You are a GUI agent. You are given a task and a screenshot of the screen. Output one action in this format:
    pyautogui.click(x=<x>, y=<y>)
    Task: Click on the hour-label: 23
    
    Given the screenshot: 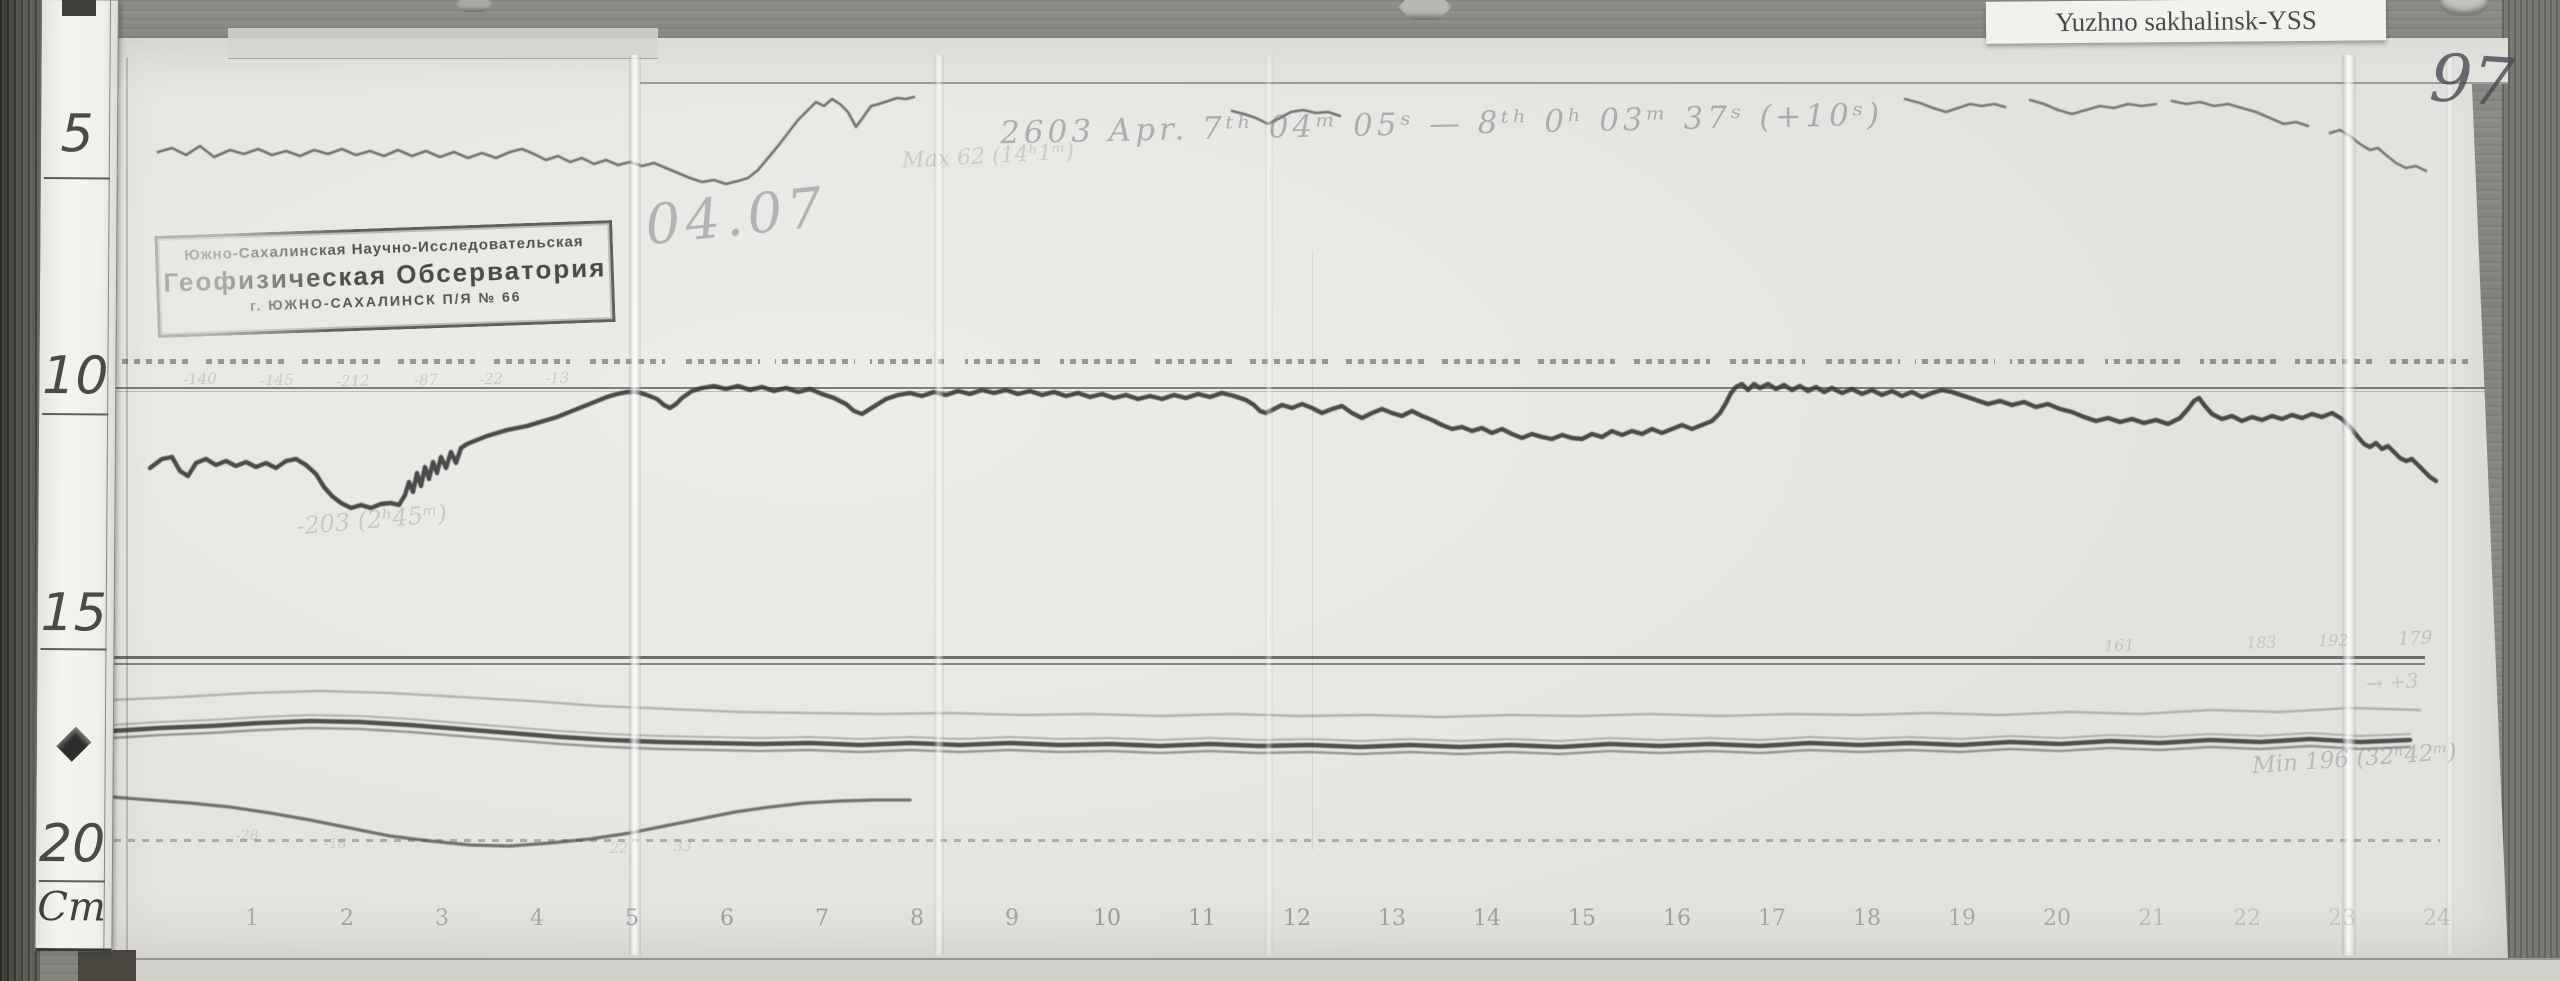 What is the action you would take?
    pyautogui.click(x=2342, y=918)
    